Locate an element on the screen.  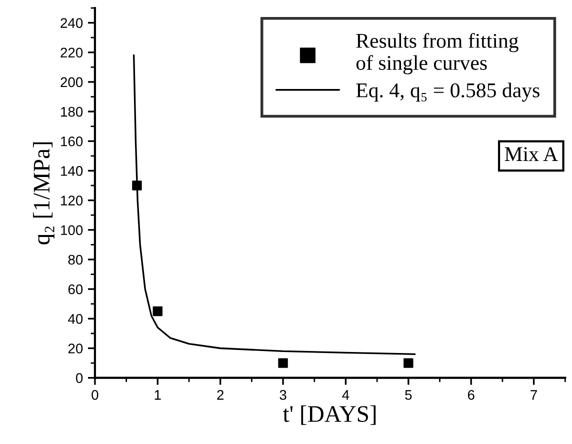
y-tick-label: 140 is located at coordinates (72, 171).